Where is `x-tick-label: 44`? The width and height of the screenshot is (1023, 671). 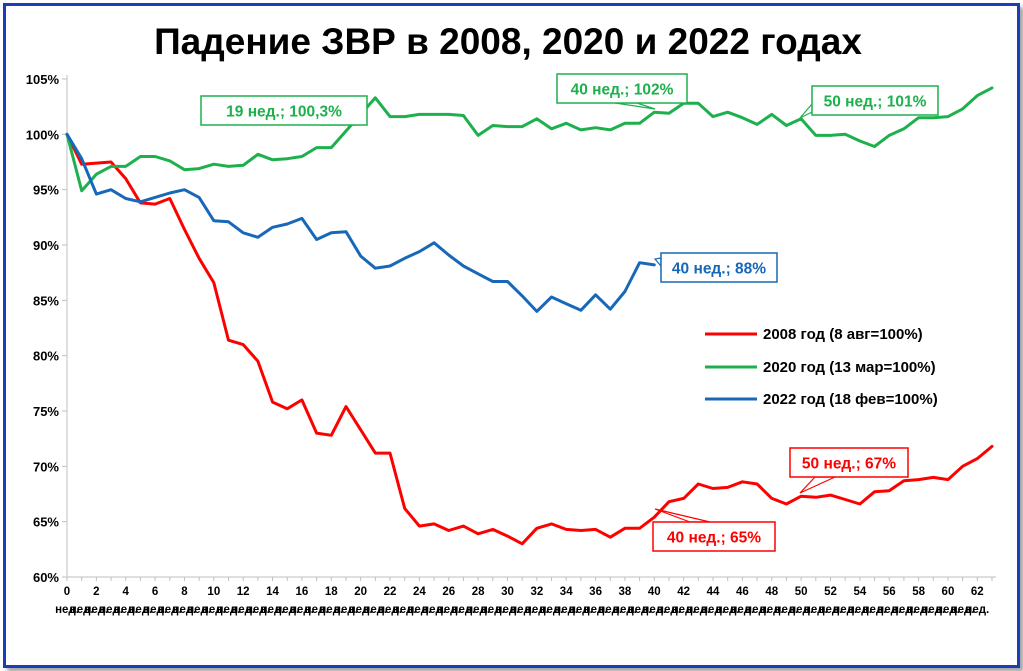 x-tick-label: 44 is located at coordinates (713, 592).